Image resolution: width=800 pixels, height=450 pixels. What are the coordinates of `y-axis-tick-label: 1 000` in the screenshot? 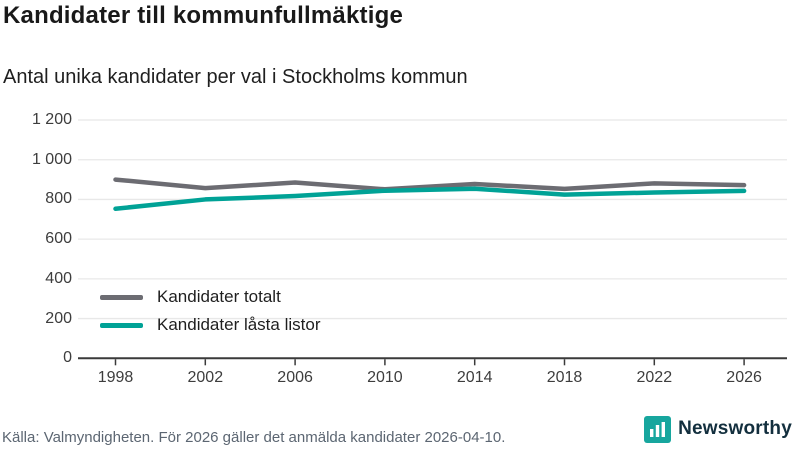 It's located at (51, 159).